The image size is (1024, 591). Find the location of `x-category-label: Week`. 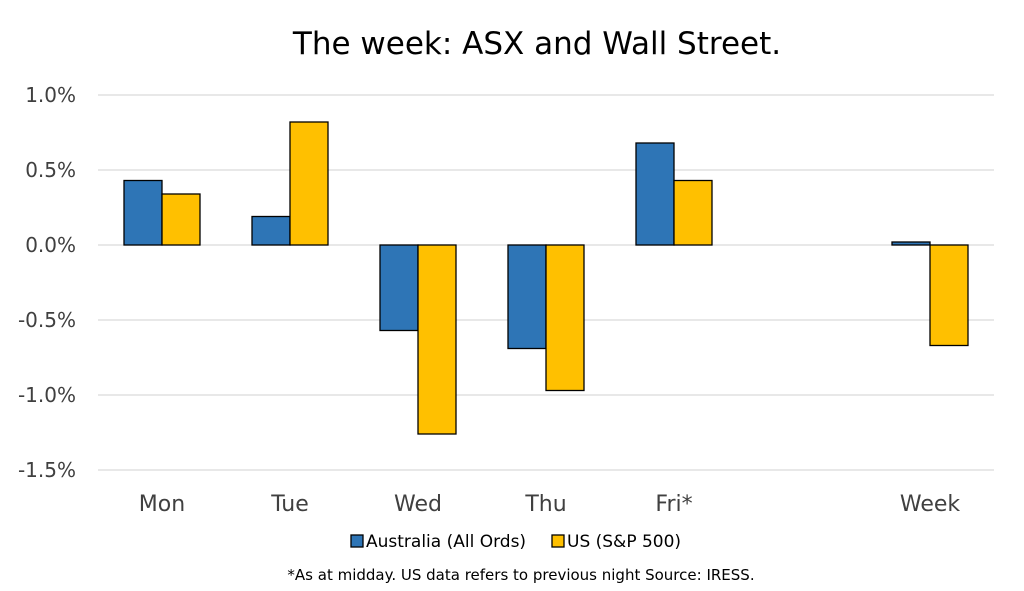

x-category-label: Week is located at coordinates (930, 504).